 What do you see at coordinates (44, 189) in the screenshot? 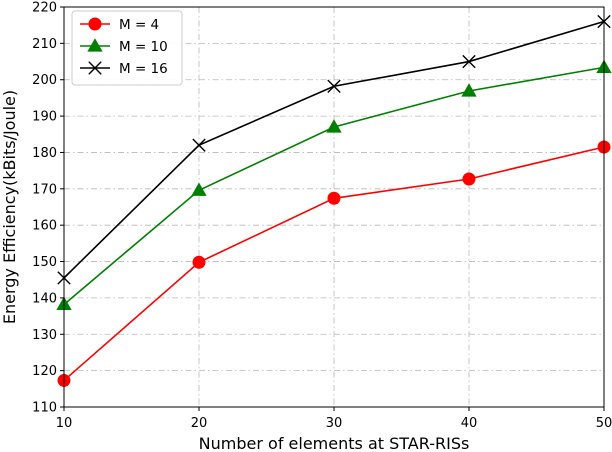
I see `y-tick-label: 170` at bounding box center [44, 189].